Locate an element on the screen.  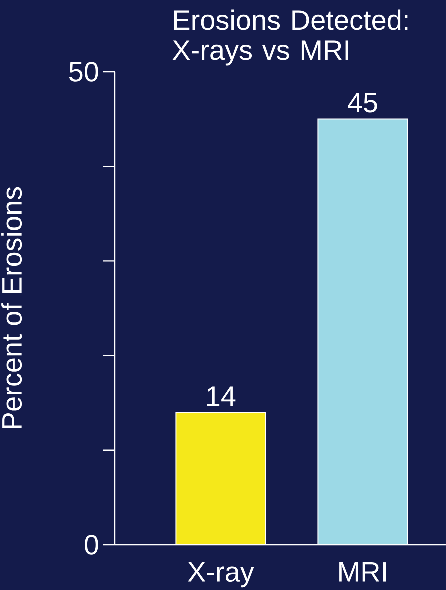
x-tick-label: X-ray is located at coordinates (221, 575).